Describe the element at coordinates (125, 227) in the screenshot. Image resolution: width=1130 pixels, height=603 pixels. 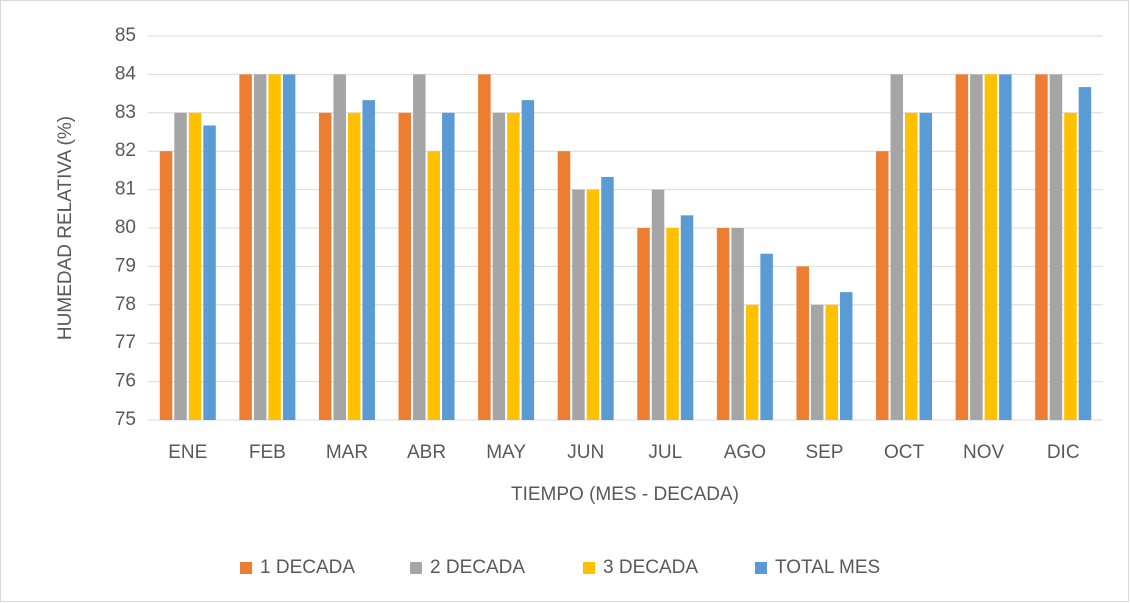
I see `y-tick-label: 80` at that location.